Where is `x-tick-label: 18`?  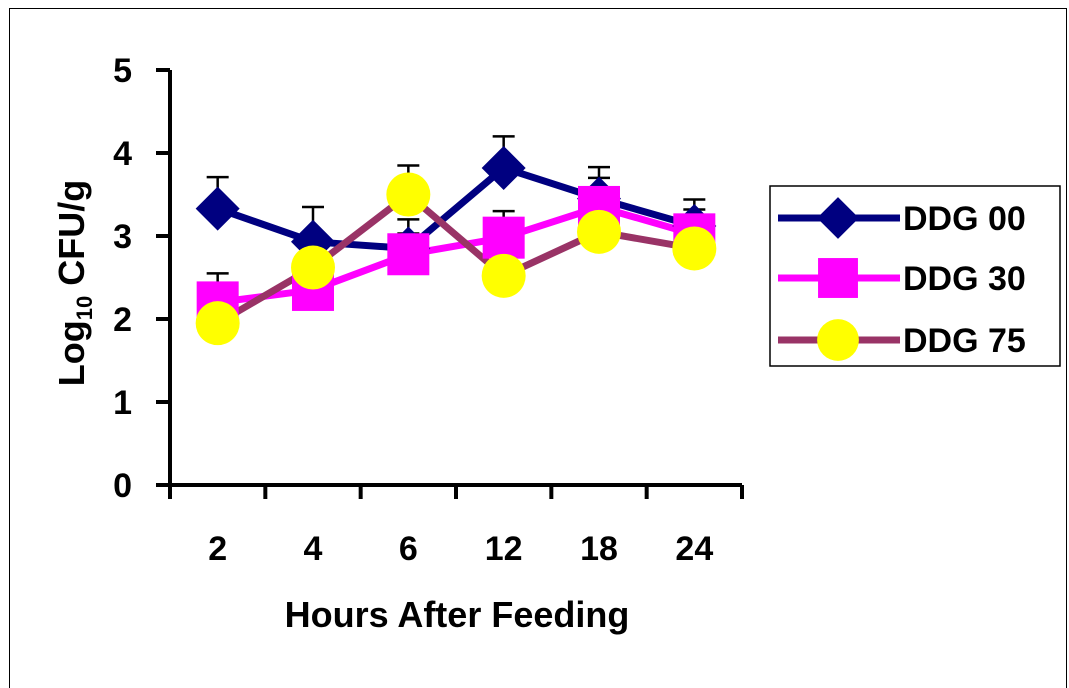
x-tick-label: 18 is located at coordinates (599, 549).